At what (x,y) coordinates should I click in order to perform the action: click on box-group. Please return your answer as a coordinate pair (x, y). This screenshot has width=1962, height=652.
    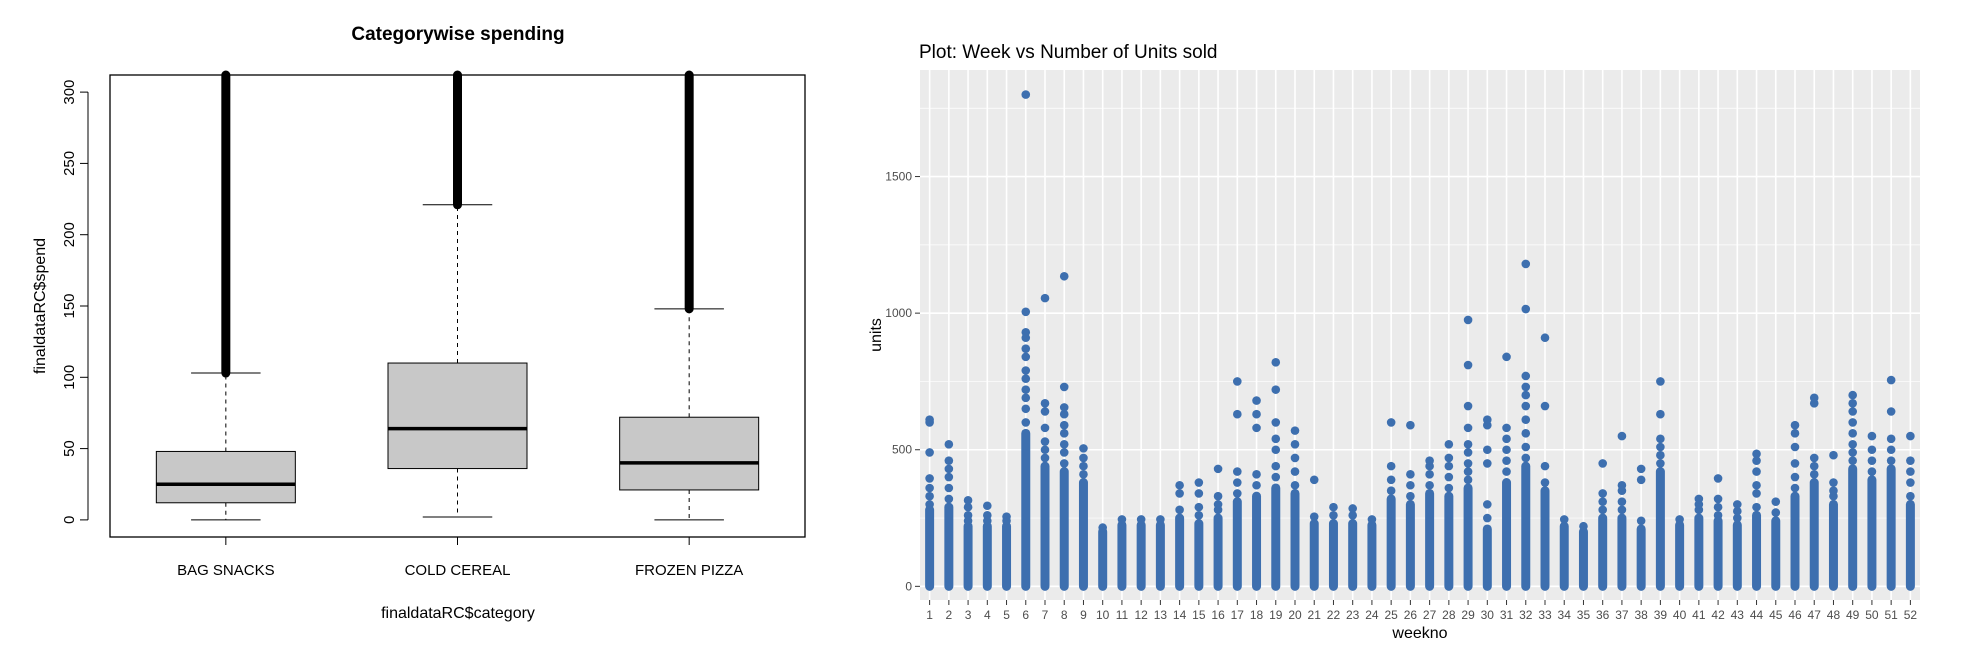
    Looking at the image, I should click on (457, 307).